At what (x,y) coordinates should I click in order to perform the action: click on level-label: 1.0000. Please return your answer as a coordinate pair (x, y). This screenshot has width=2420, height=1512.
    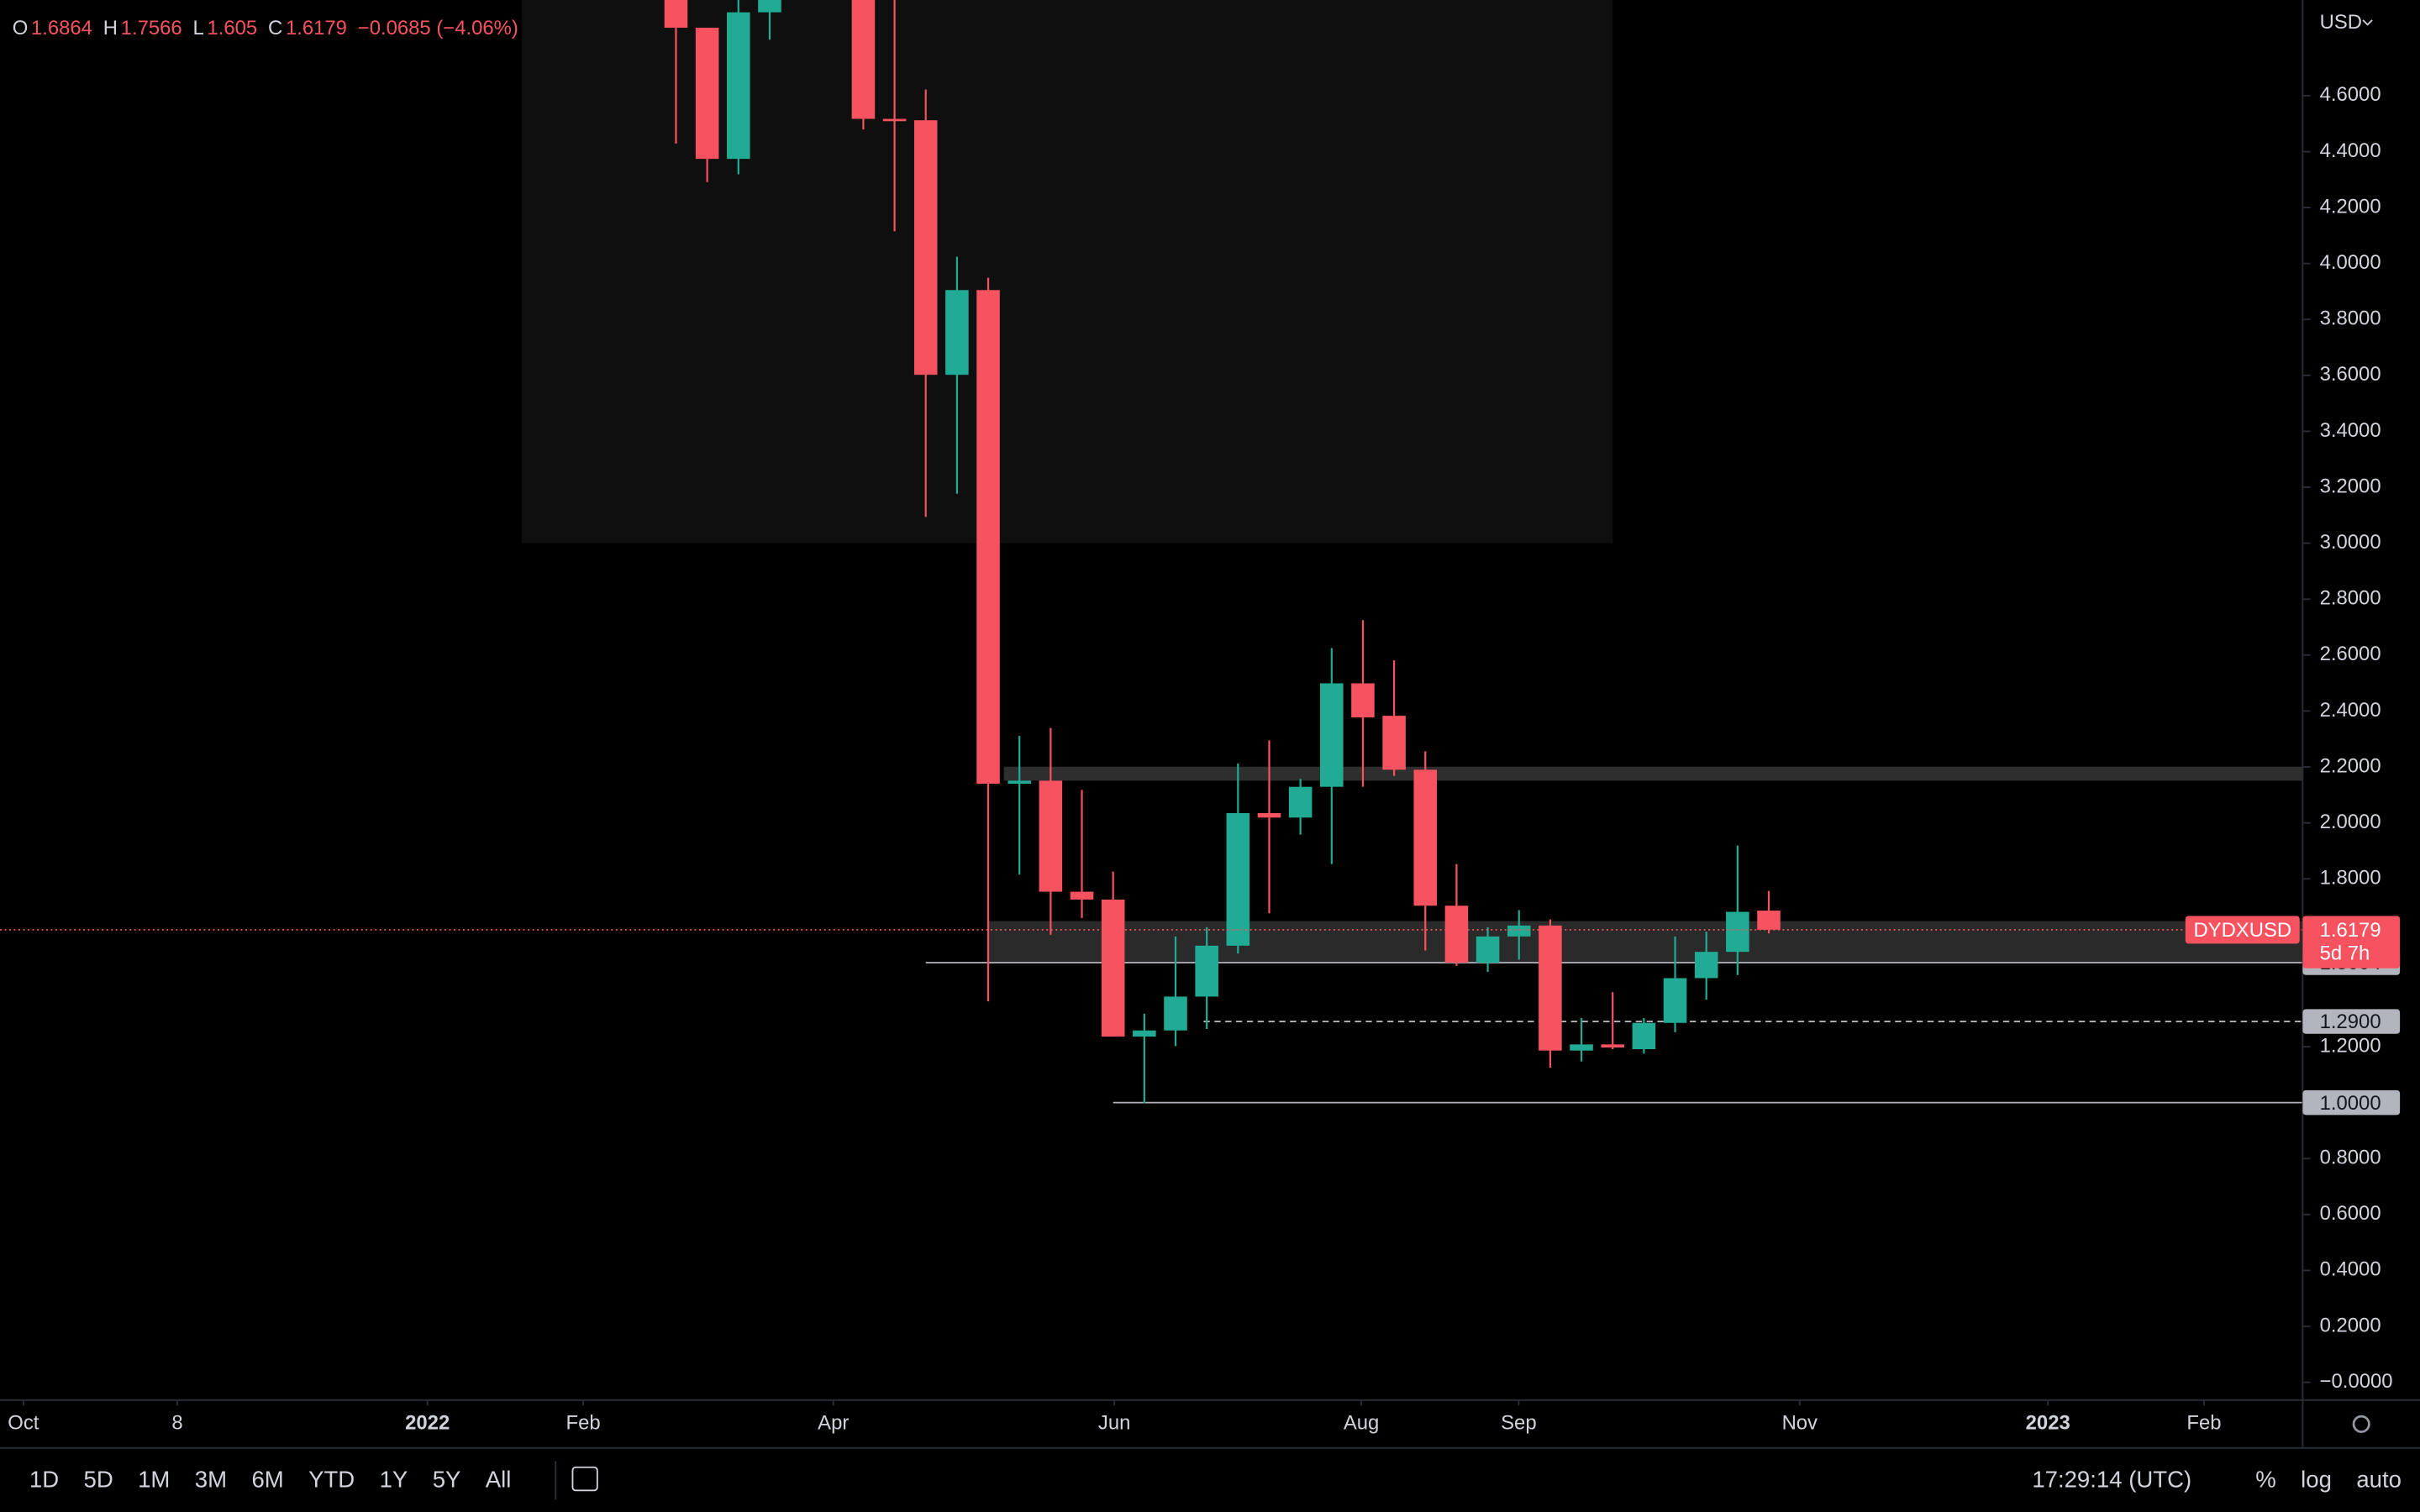
    Looking at the image, I should click on (2350, 1103).